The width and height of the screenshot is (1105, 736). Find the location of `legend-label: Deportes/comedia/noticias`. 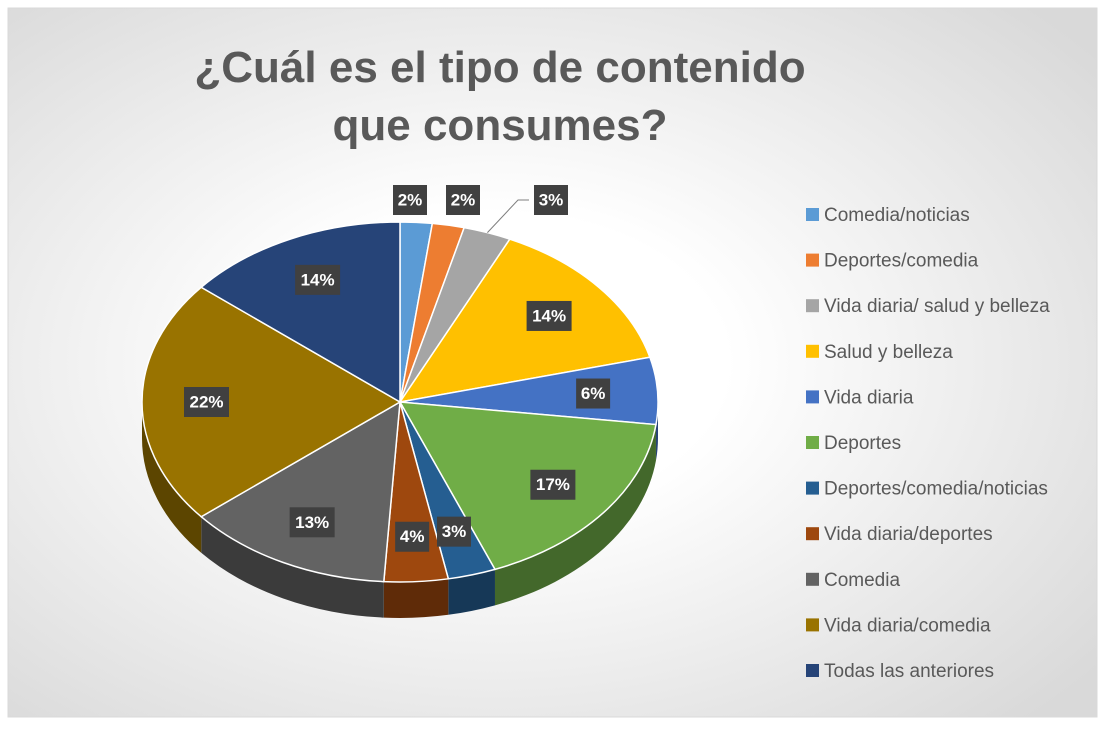

legend-label: Deportes/comedia/noticias is located at coordinates (936, 489).